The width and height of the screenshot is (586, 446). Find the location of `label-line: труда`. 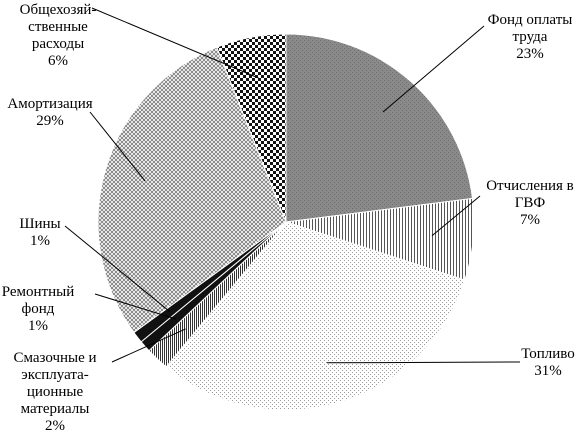

label-line: труда is located at coordinates (530, 37).